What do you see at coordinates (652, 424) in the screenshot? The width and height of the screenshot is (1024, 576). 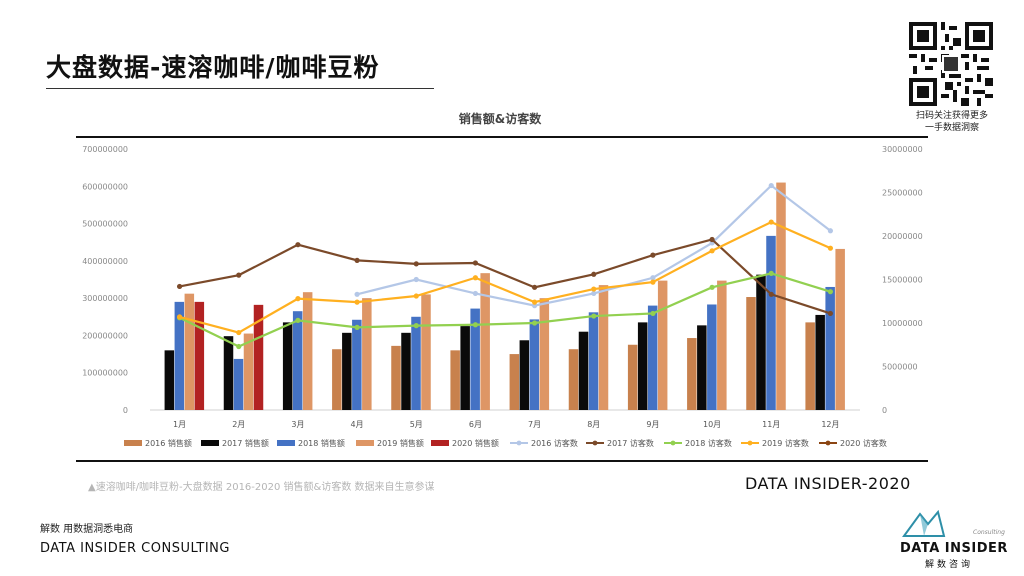 I see `x-tick-label: 9月` at bounding box center [652, 424].